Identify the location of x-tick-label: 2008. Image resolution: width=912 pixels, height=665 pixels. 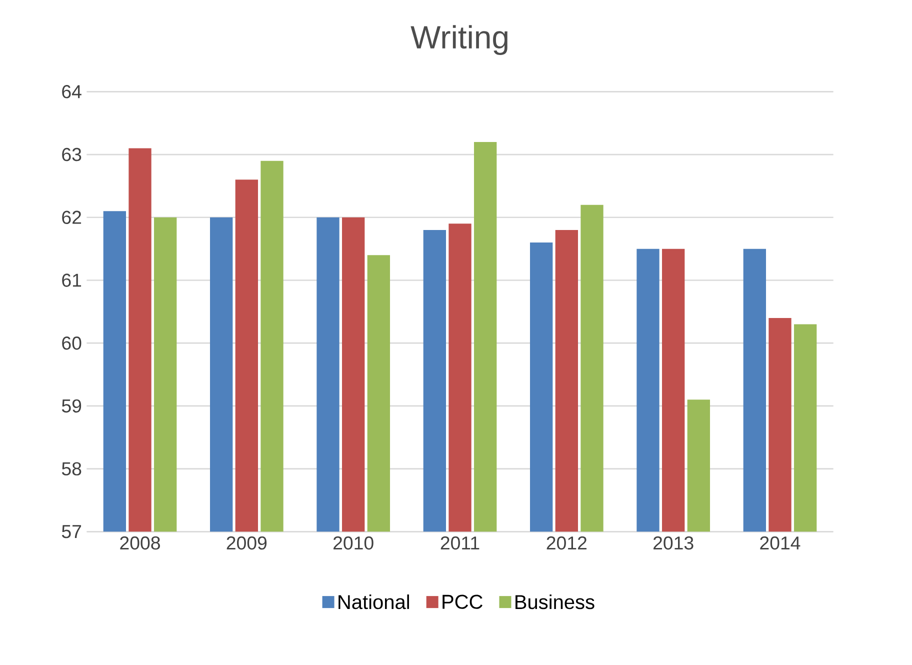
(140, 543).